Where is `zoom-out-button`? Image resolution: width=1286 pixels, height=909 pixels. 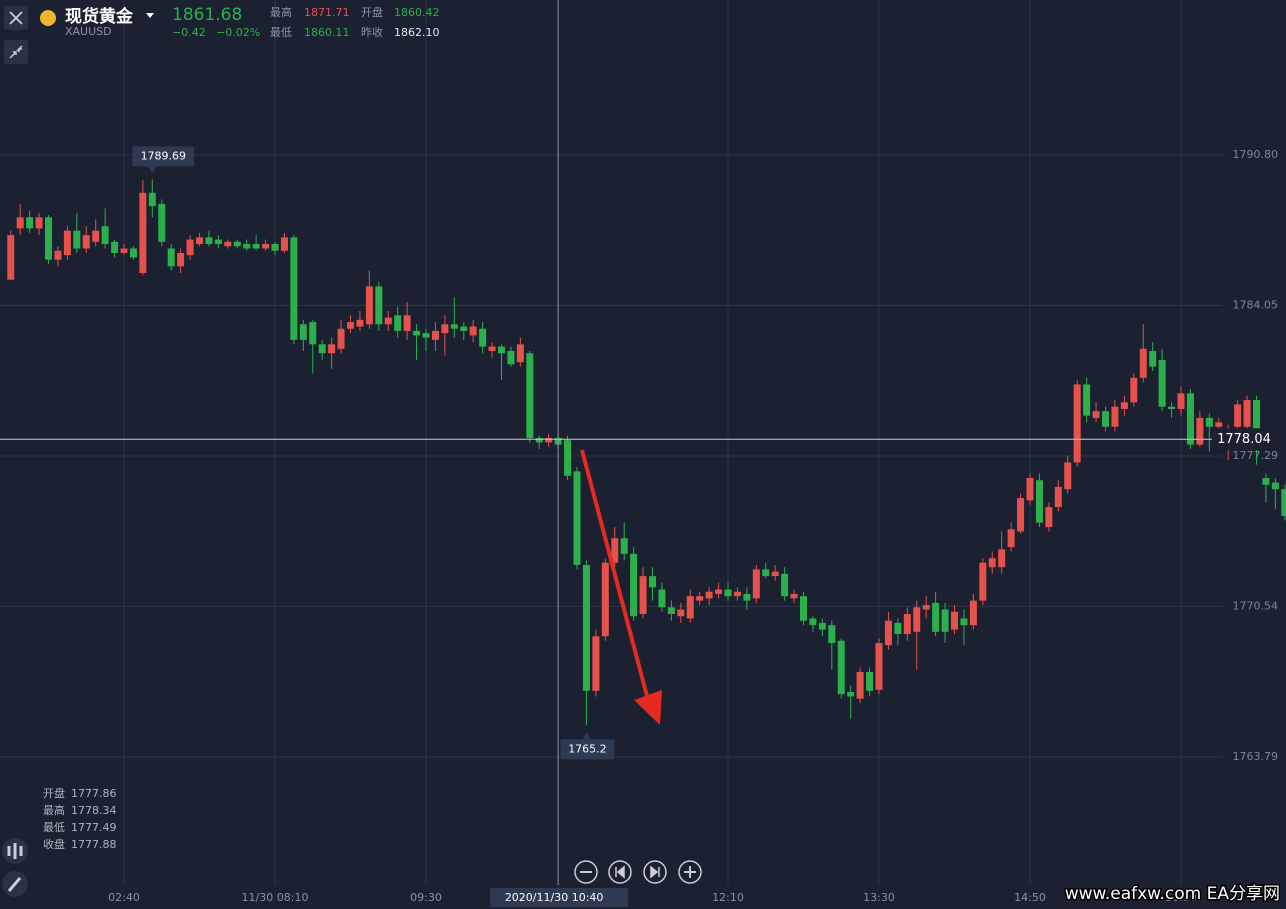 zoom-out-button is located at coordinates (586, 872).